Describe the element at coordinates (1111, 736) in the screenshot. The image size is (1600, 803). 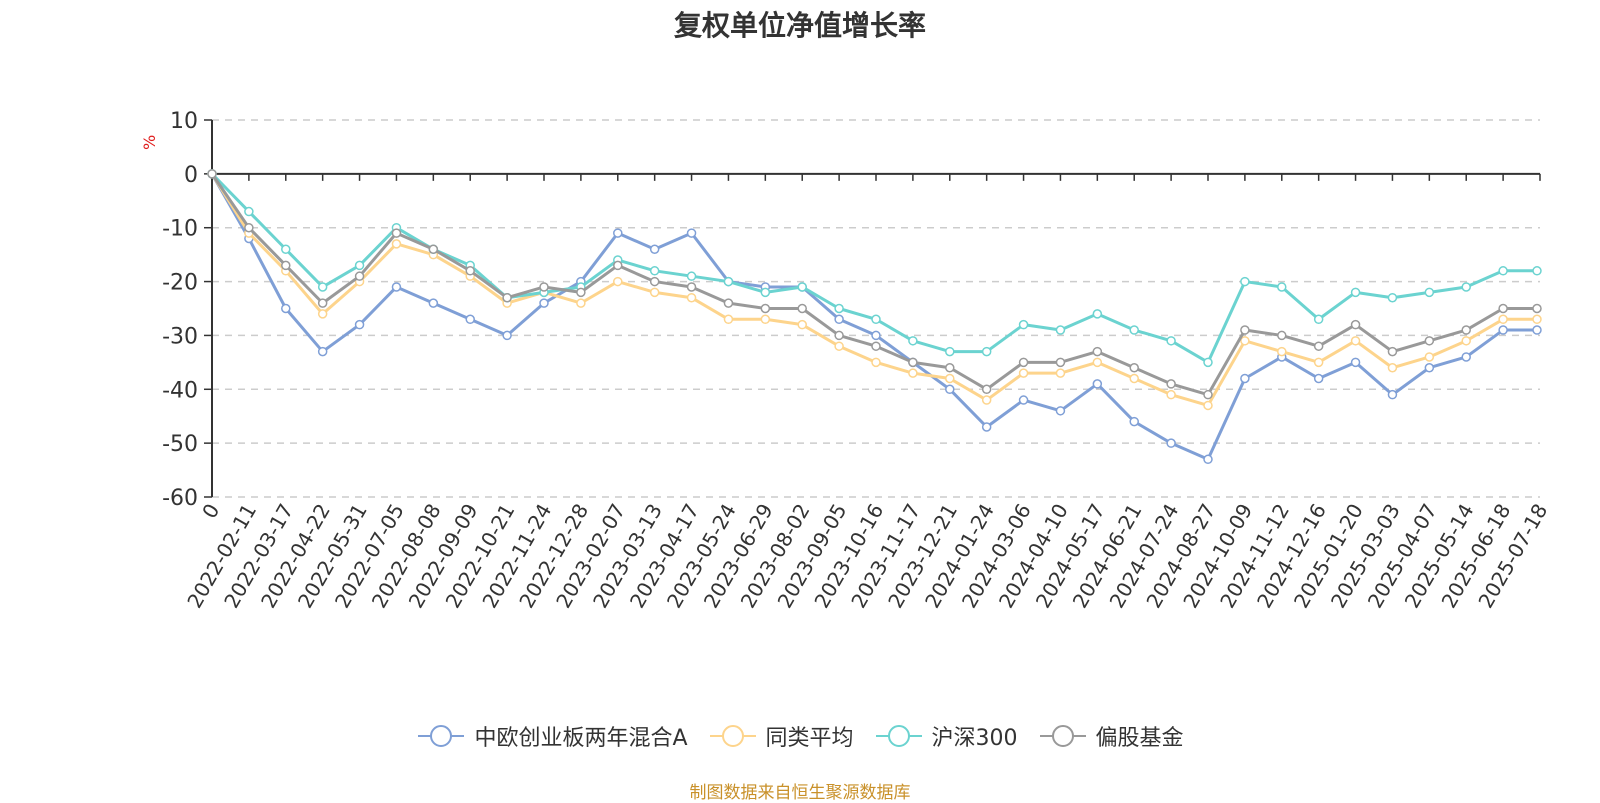
I see `legend-item: 偏股基金` at that location.